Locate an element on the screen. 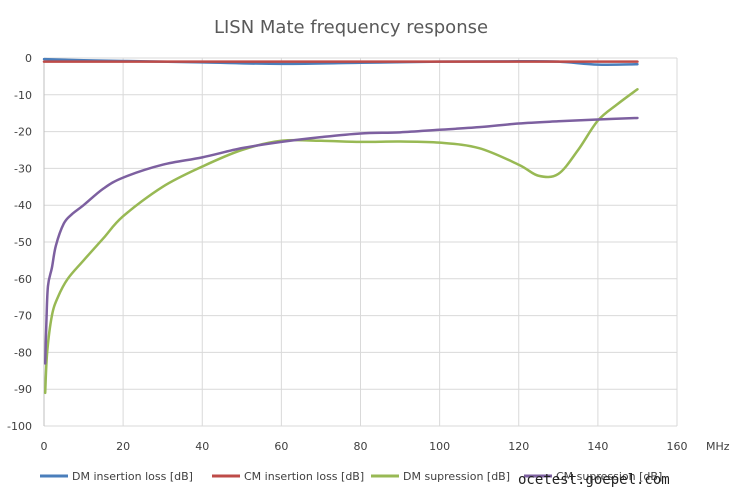 The width and height of the screenshot is (737, 495). legend-label: DM insertion loss [dB] is located at coordinates (132, 476).